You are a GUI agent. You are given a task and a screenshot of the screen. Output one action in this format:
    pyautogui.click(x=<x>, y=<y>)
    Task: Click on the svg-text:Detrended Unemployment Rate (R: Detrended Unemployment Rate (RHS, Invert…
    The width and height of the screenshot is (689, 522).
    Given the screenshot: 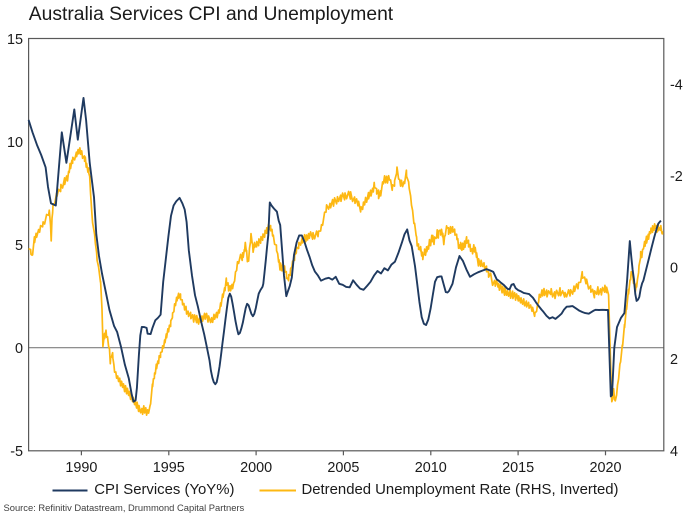 What is the action you would take?
    pyautogui.click(x=460, y=490)
    